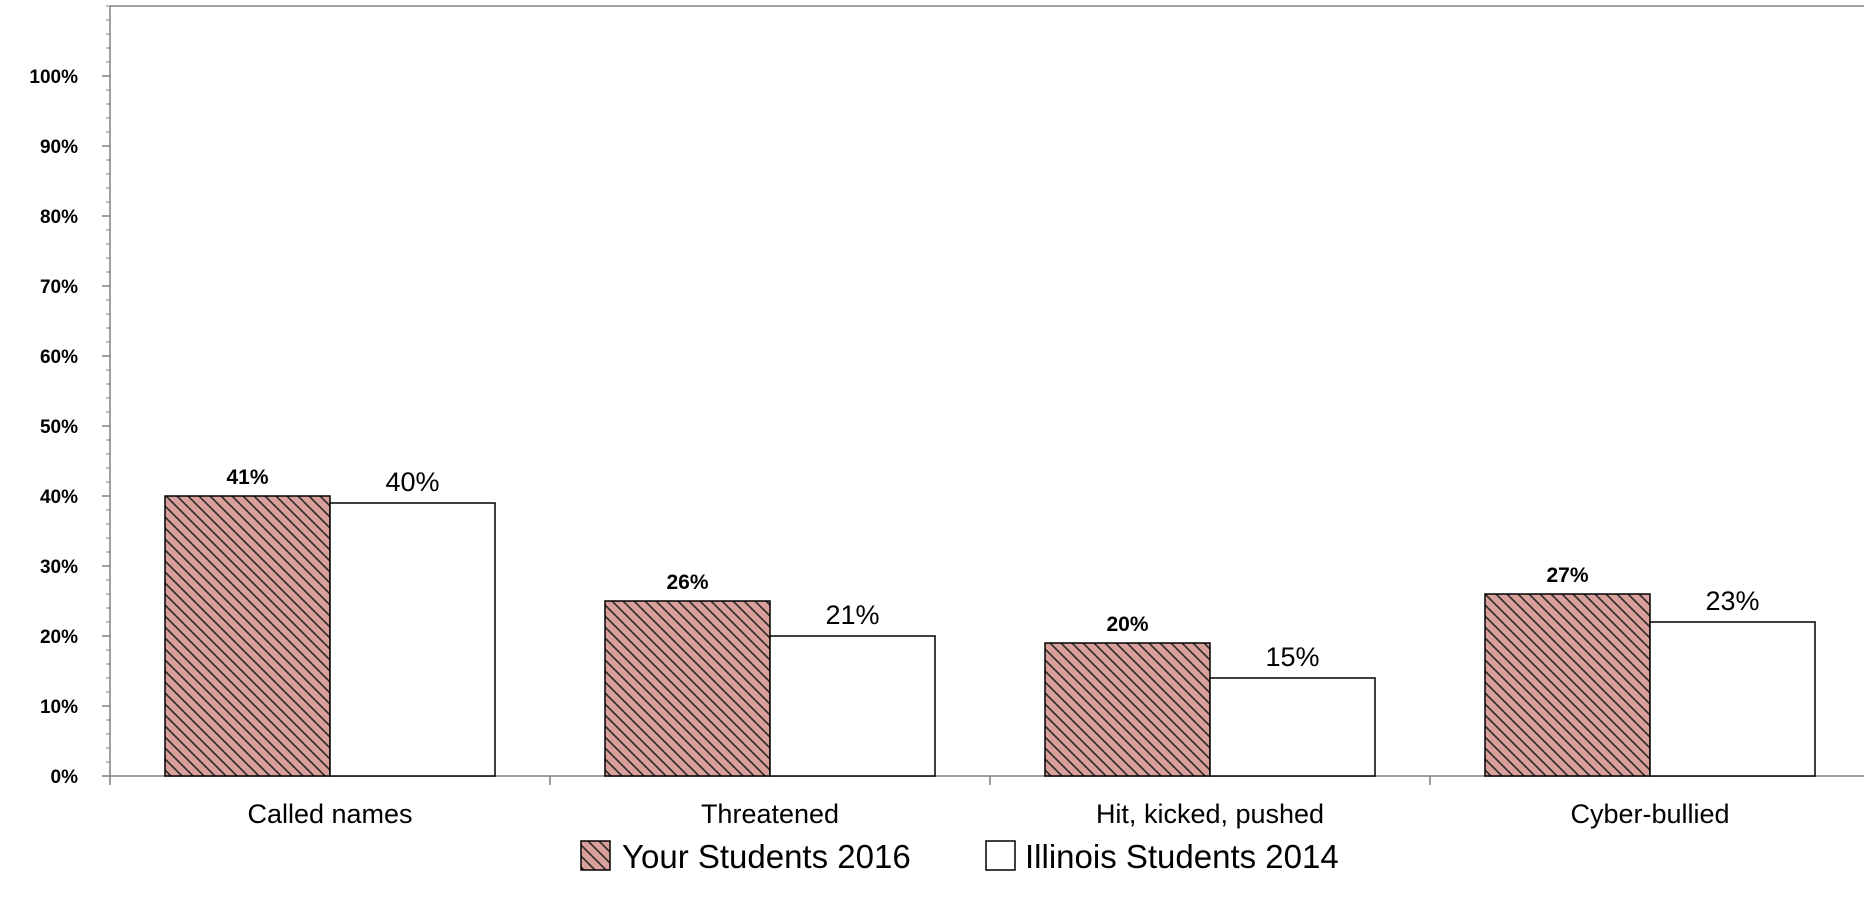 This screenshot has width=1865, height=904. Describe the element at coordinates (59, 707) in the screenshot. I see `y-tick-label: 10%` at that location.